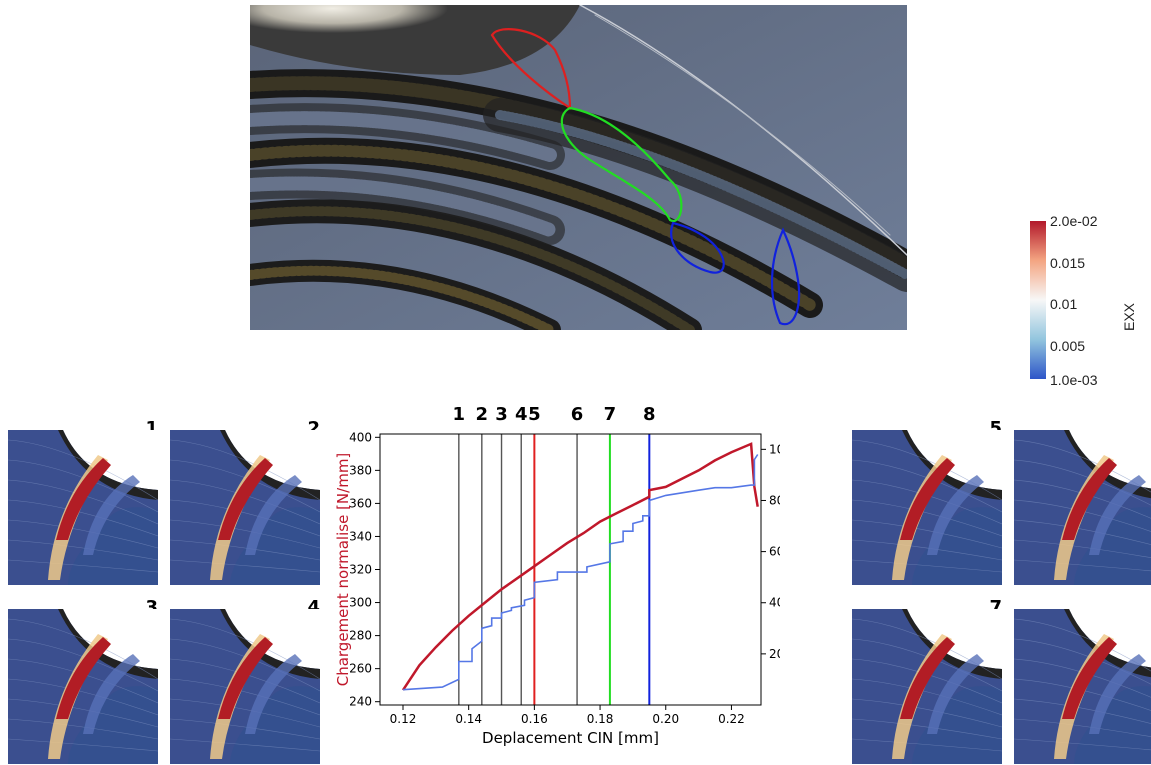 This screenshot has width=1151, height=765. What do you see at coordinates (1086, 301) in the screenshot?
I see `colorbar: 2.0e-02 0.015 0.01 0.005 1.0e-03 EXX` at bounding box center [1086, 301].